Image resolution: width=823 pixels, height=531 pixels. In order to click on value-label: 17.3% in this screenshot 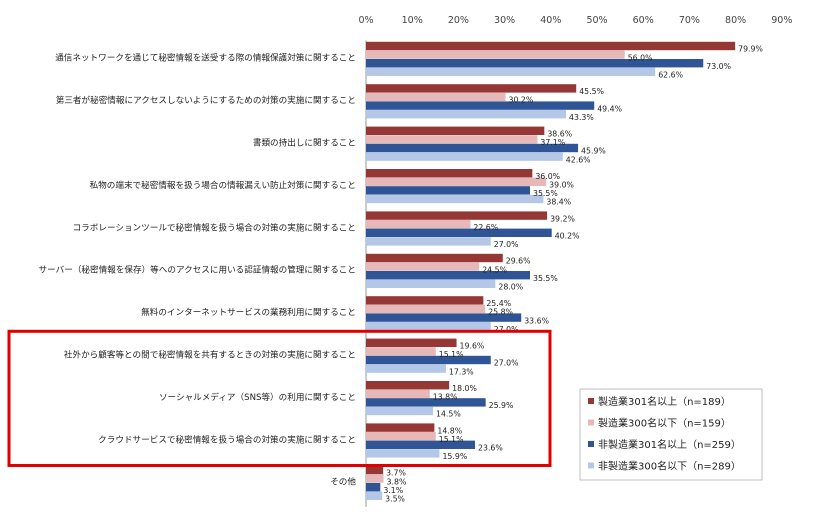, I will do `click(461, 371)`.